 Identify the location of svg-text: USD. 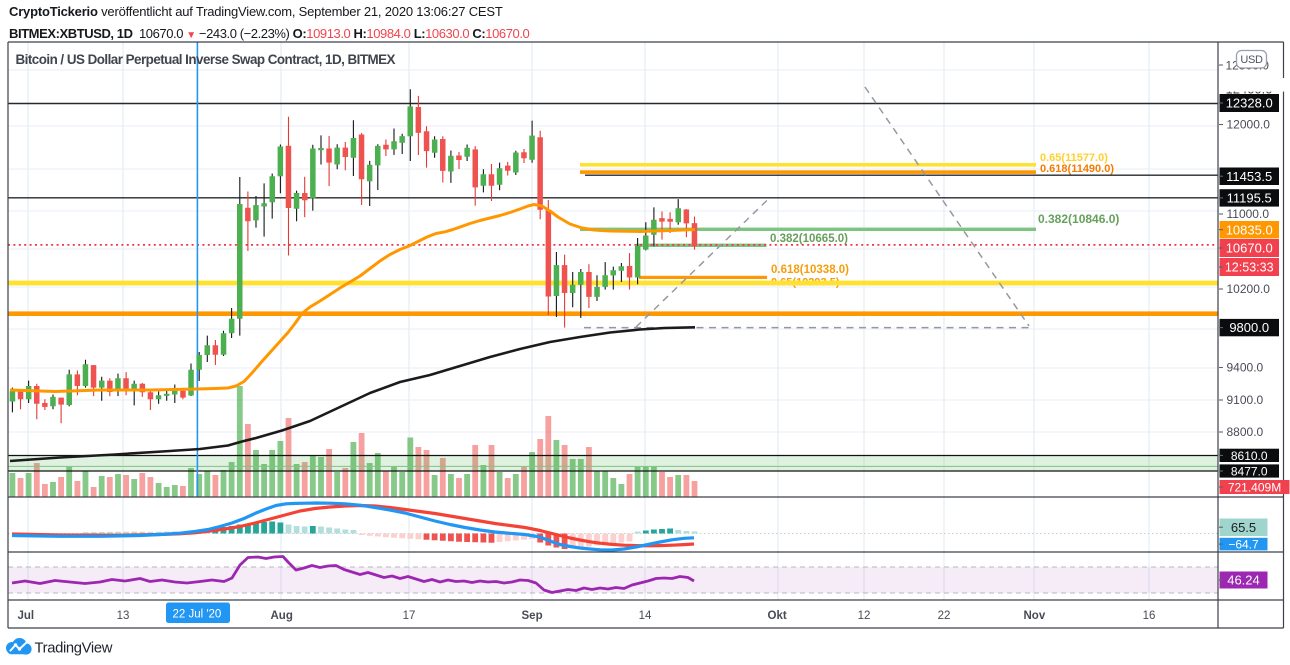
(1251, 60).